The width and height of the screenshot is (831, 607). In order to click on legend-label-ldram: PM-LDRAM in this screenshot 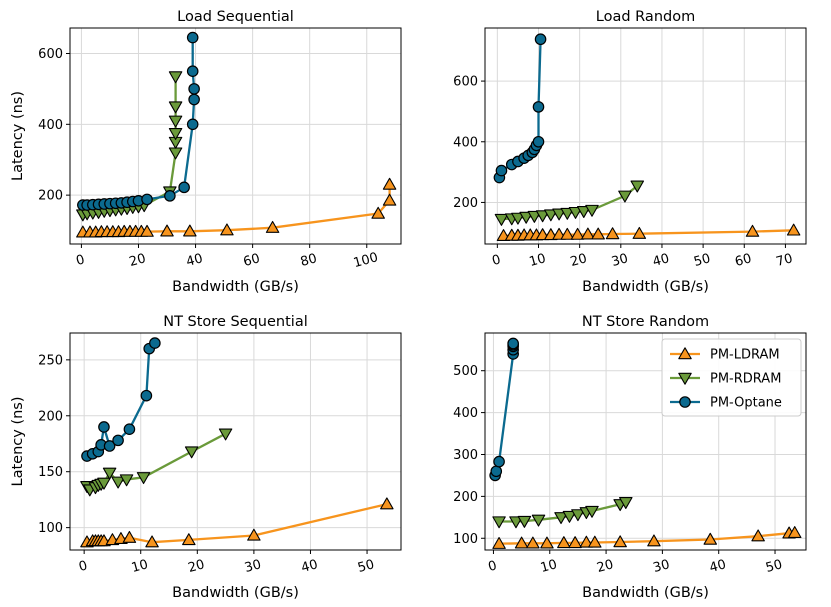, I will do `click(745, 355)`.